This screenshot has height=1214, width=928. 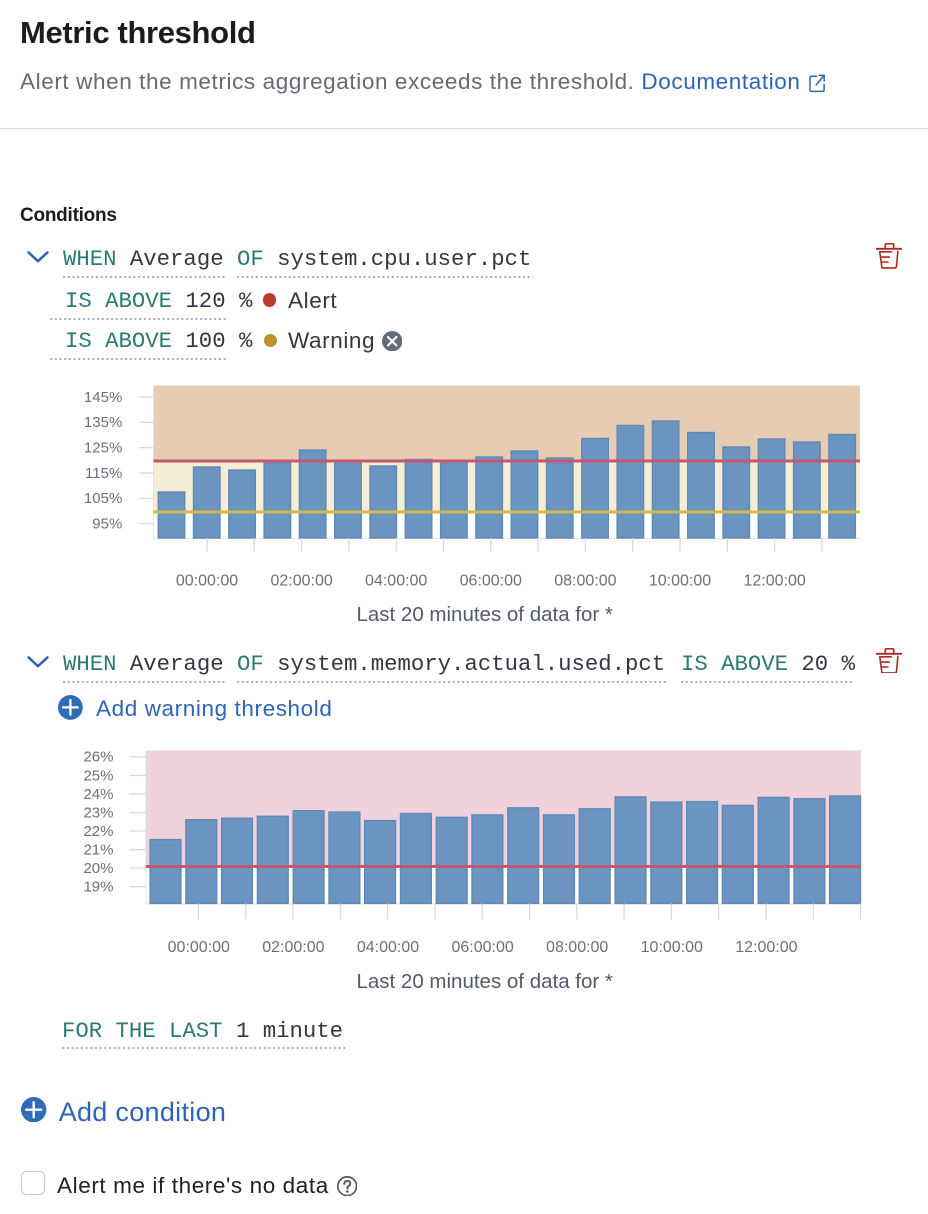 What do you see at coordinates (107, 523) in the screenshot?
I see `svg-text: 95%` at bounding box center [107, 523].